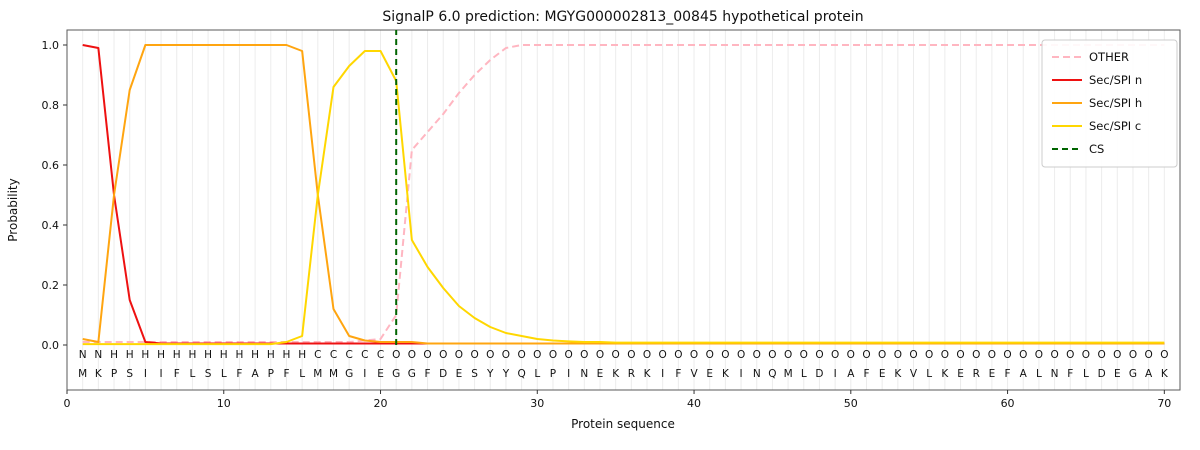 The height and width of the screenshot is (450, 1200). Describe the element at coordinates (506, 374) in the screenshot. I see `residue-letter: Y` at that location.